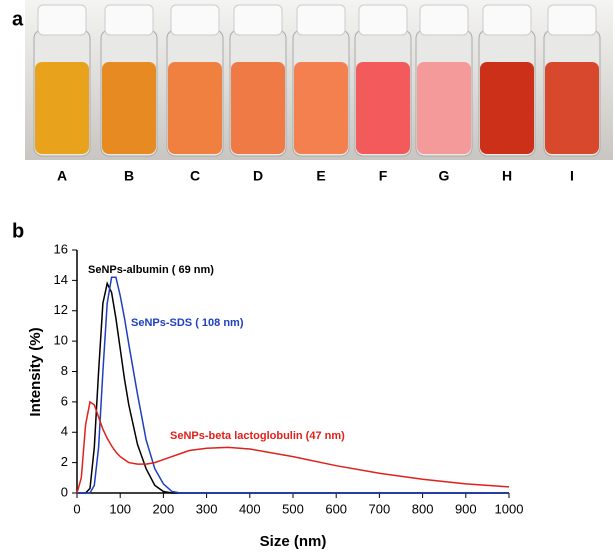 This screenshot has height=554, width=615. I want to click on vial-label: D, so click(258, 176).